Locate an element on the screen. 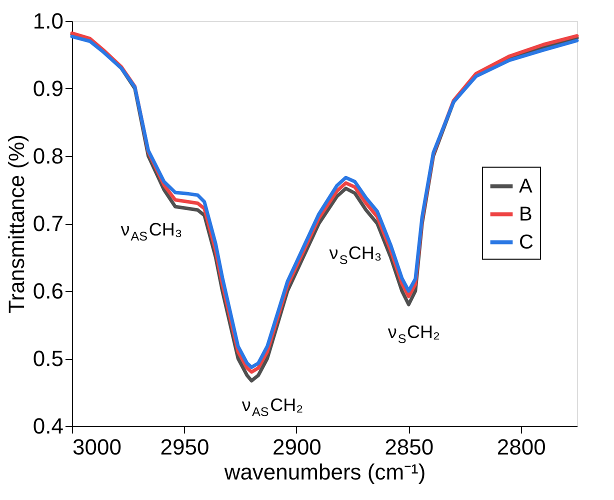 This screenshot has width=614, height=500. legend-label: C is located at coordinates (526, 242).